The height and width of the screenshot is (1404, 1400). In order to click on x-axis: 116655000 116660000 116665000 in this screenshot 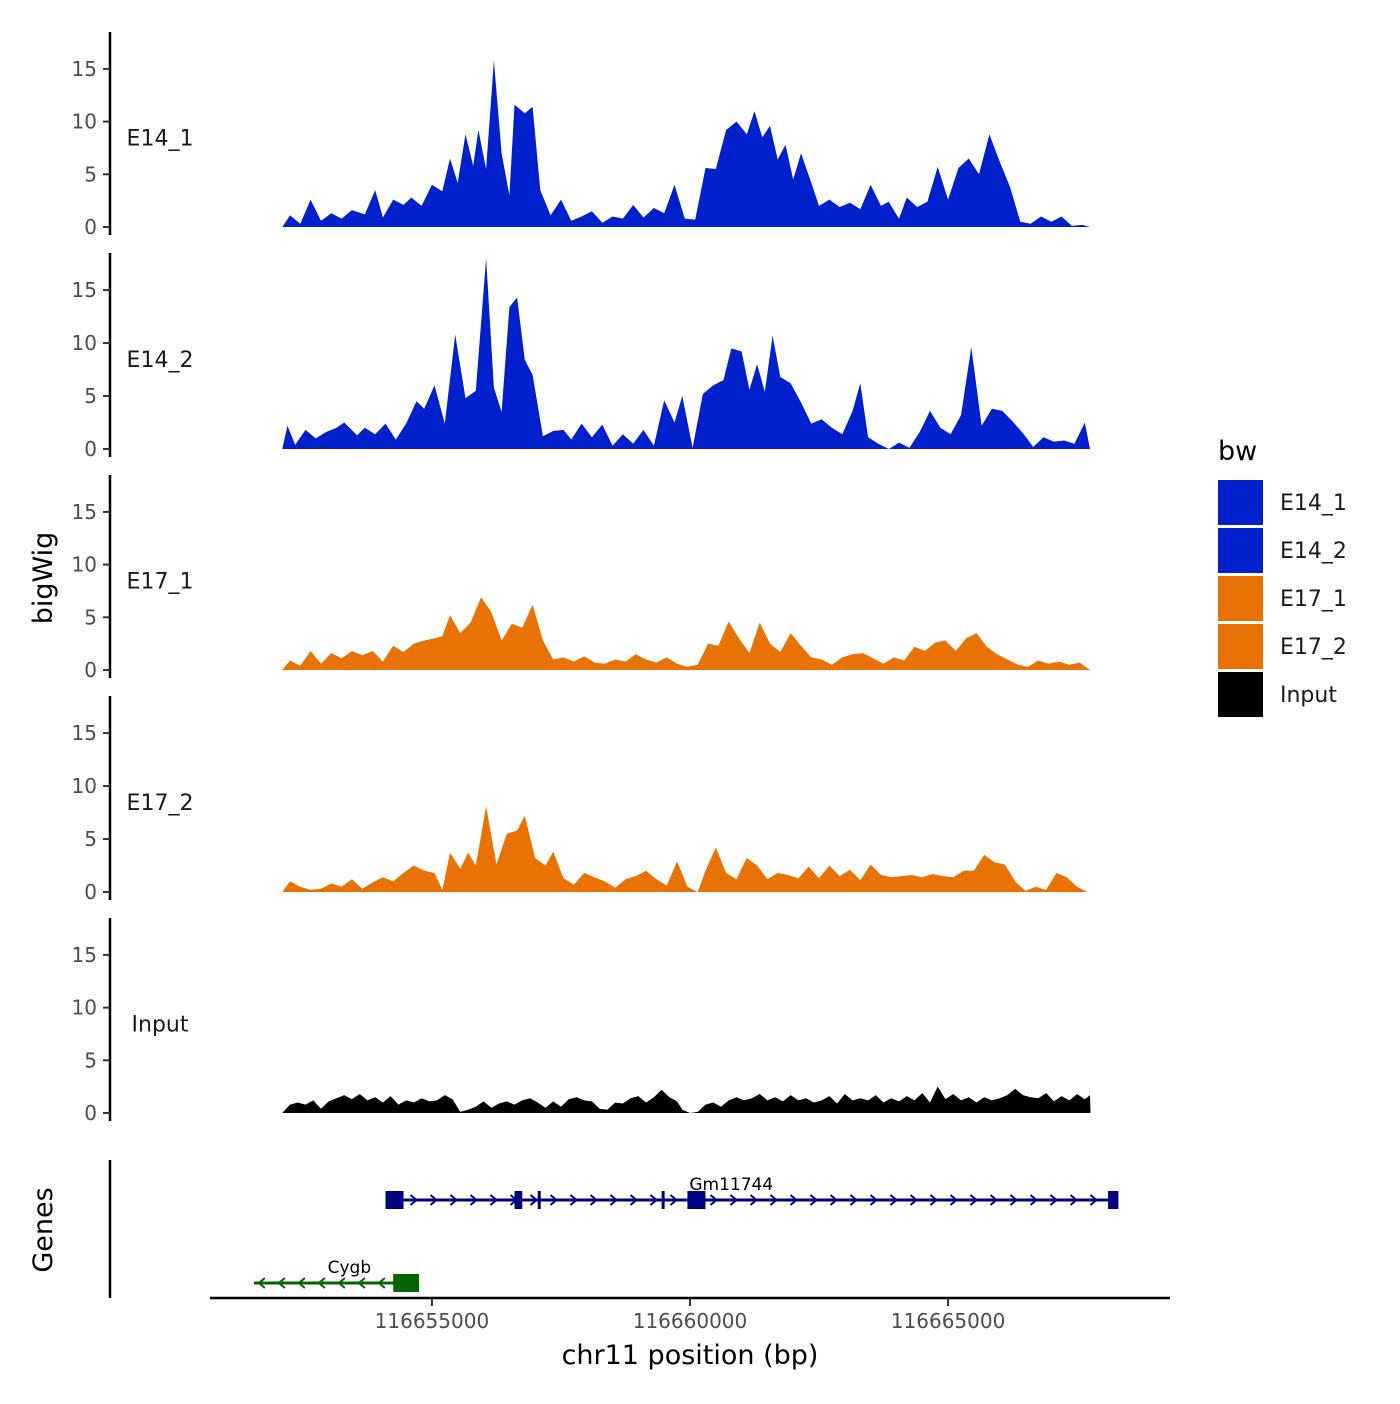, I will do `click(690, 1314)`.